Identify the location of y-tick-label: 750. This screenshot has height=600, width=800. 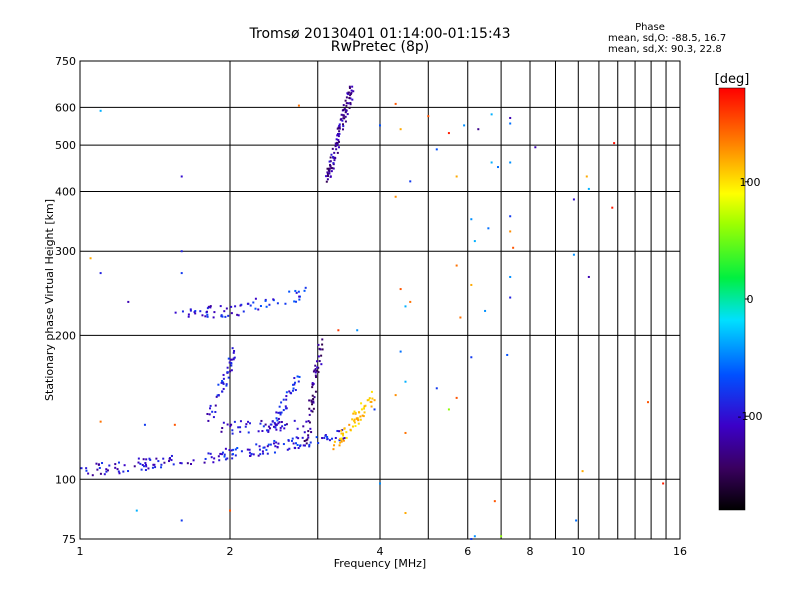
(65, 61).